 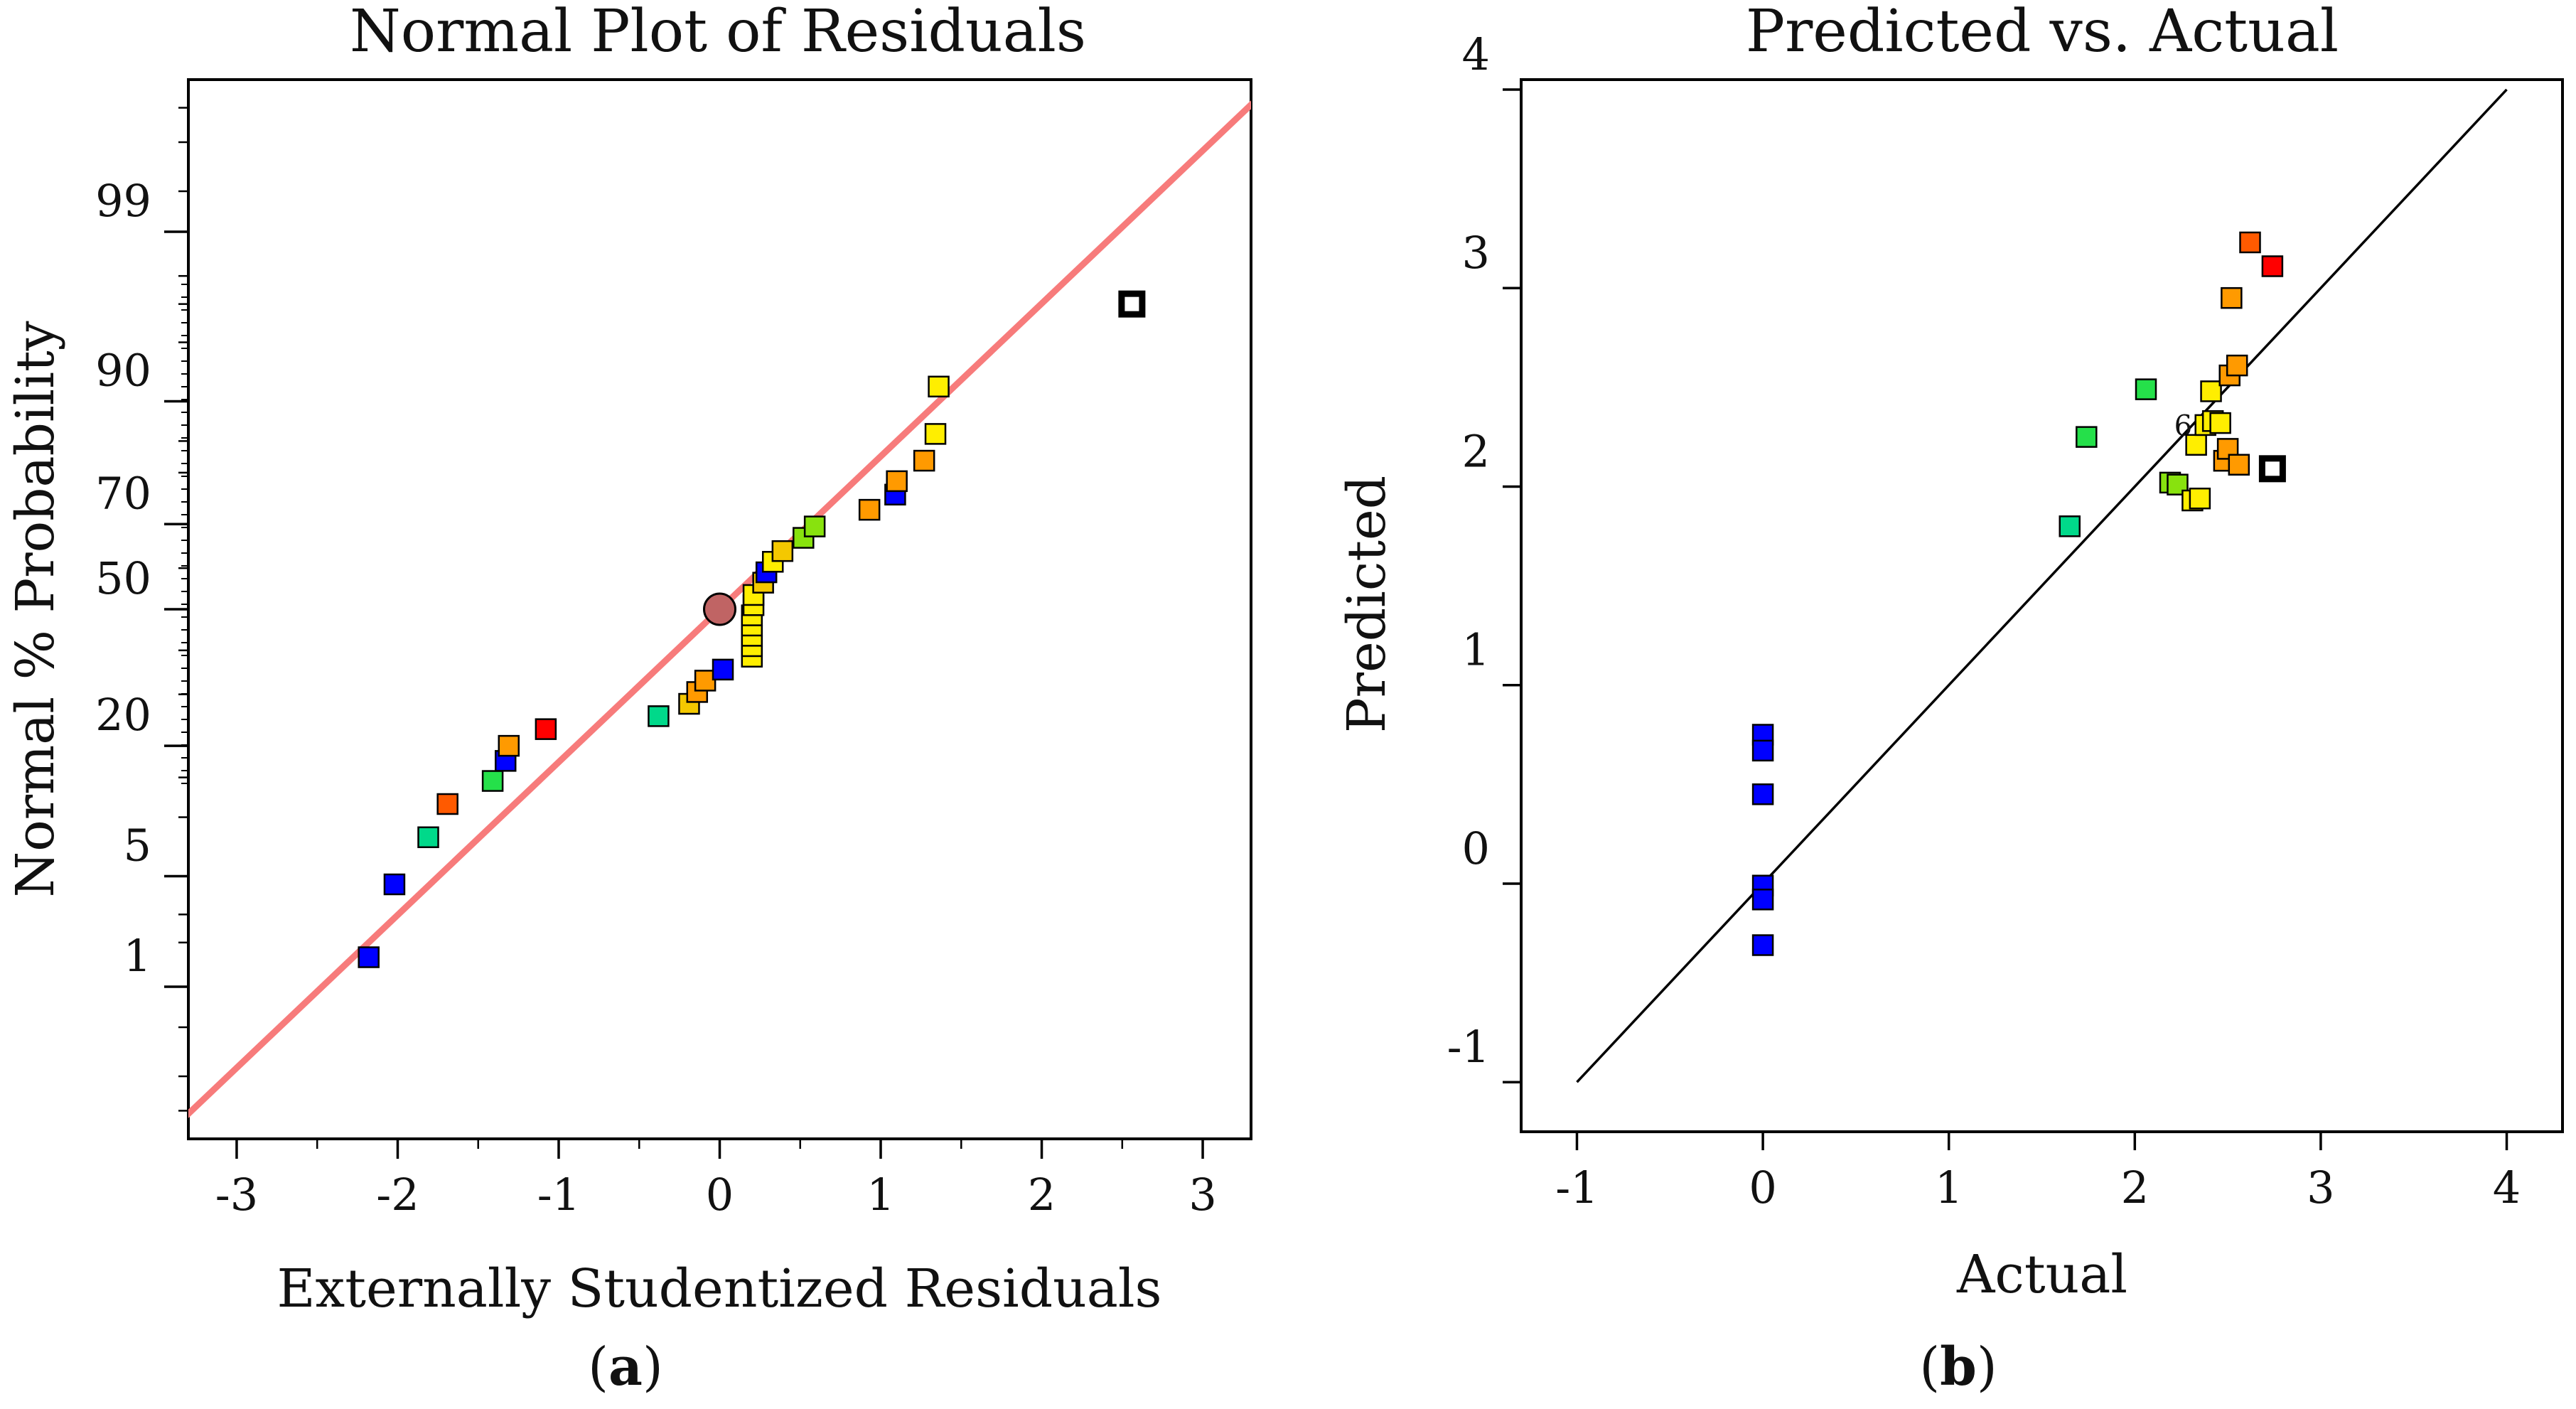 I want to click on y-tick-label: 2, so click(x=1476, y=451).